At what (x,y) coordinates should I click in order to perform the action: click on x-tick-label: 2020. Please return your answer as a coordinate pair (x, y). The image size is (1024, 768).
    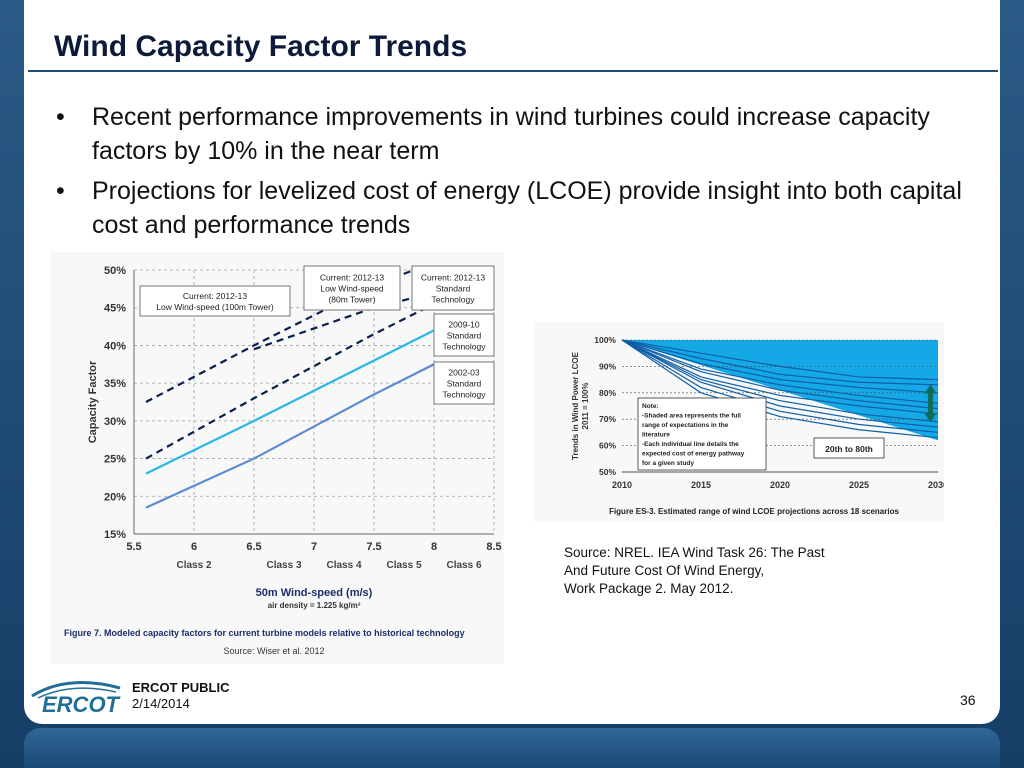
    Looking at the image, I should click on (780, 485).